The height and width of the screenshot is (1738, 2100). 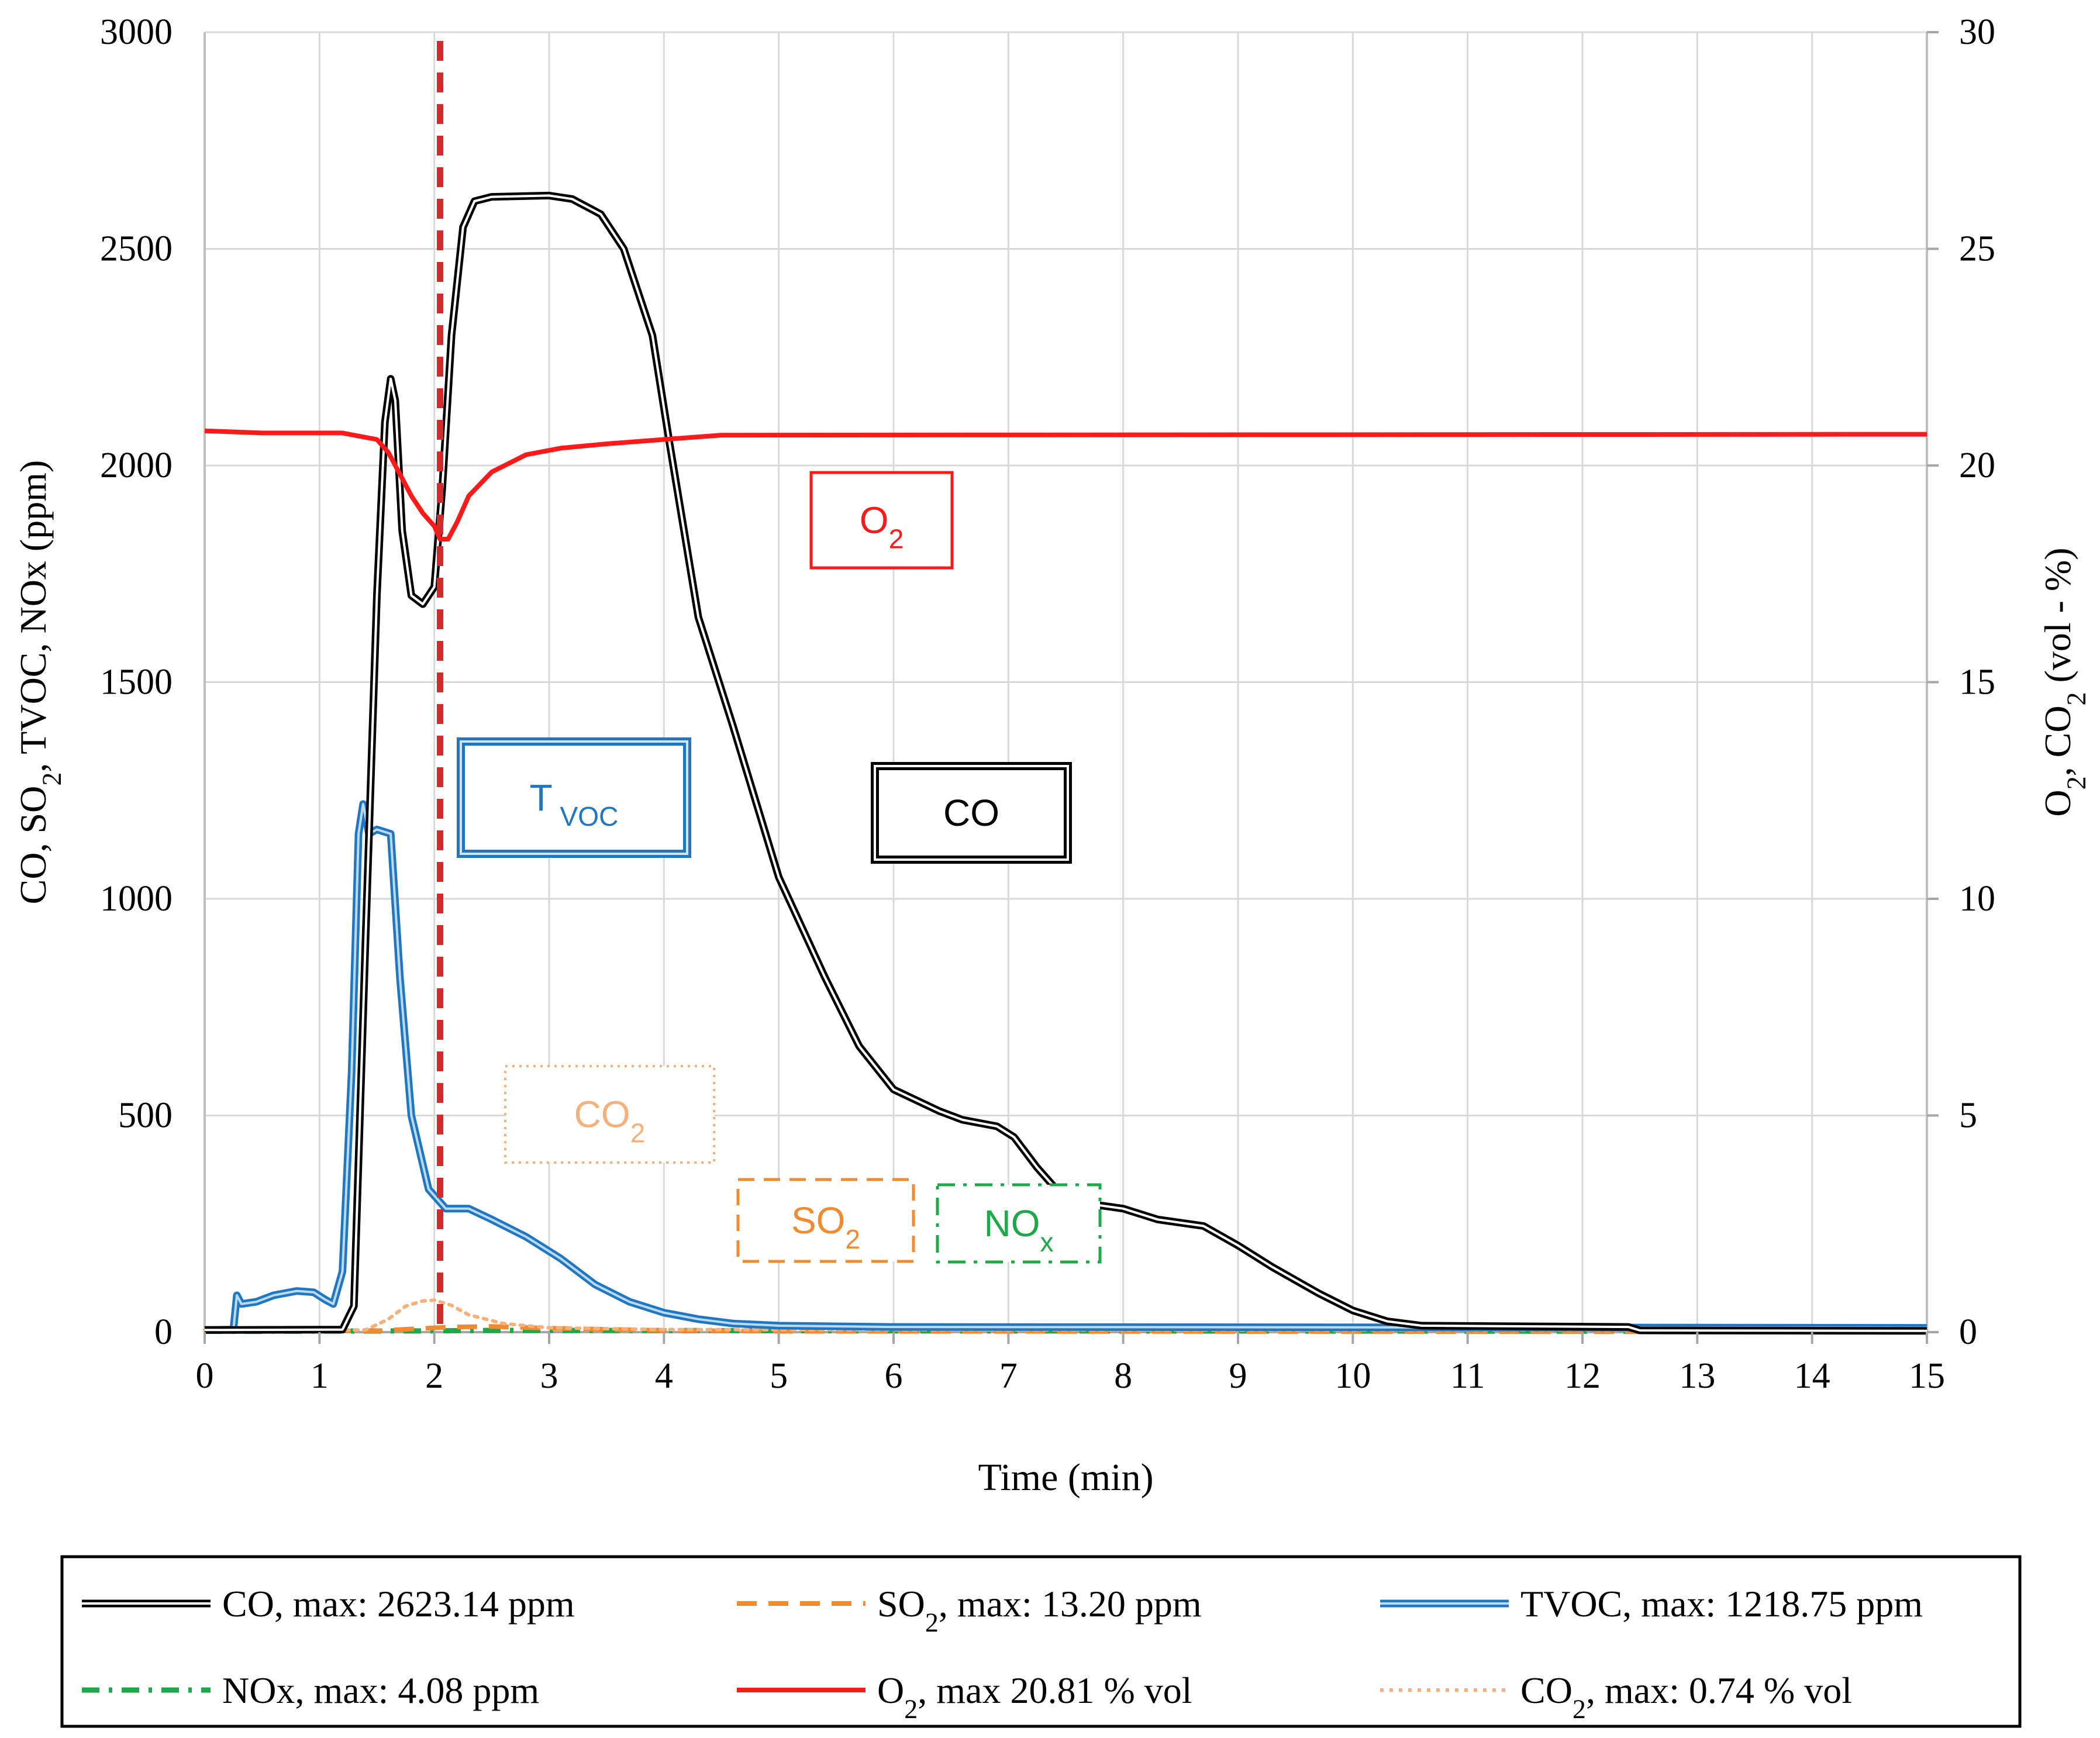 I want to click on co2-series-line, so click(x=1066, y=1315).